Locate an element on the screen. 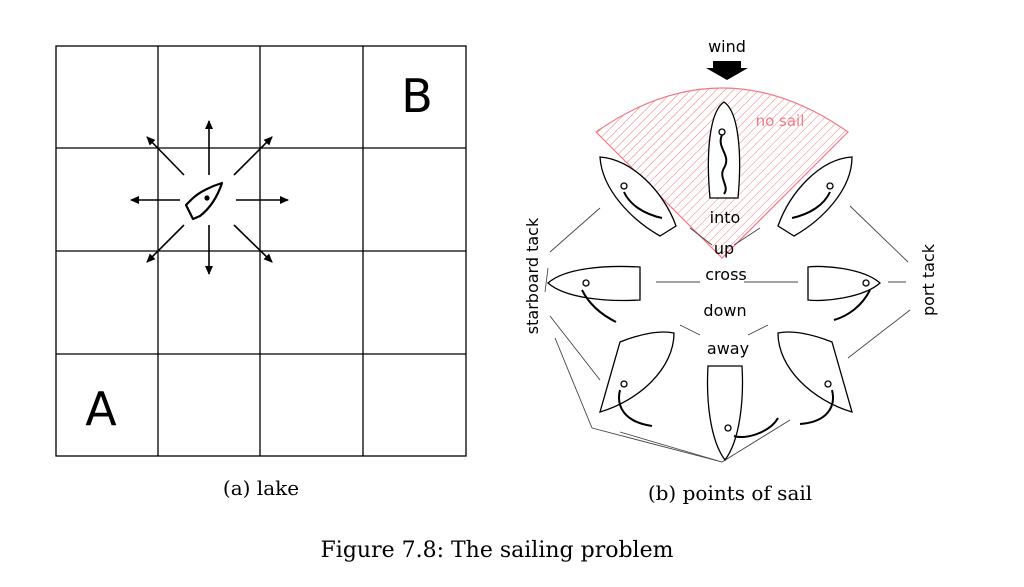 Image resolution: width=1024 pixels, height=587 pixels. arrow-southeast is located at coordinates (253, 243).